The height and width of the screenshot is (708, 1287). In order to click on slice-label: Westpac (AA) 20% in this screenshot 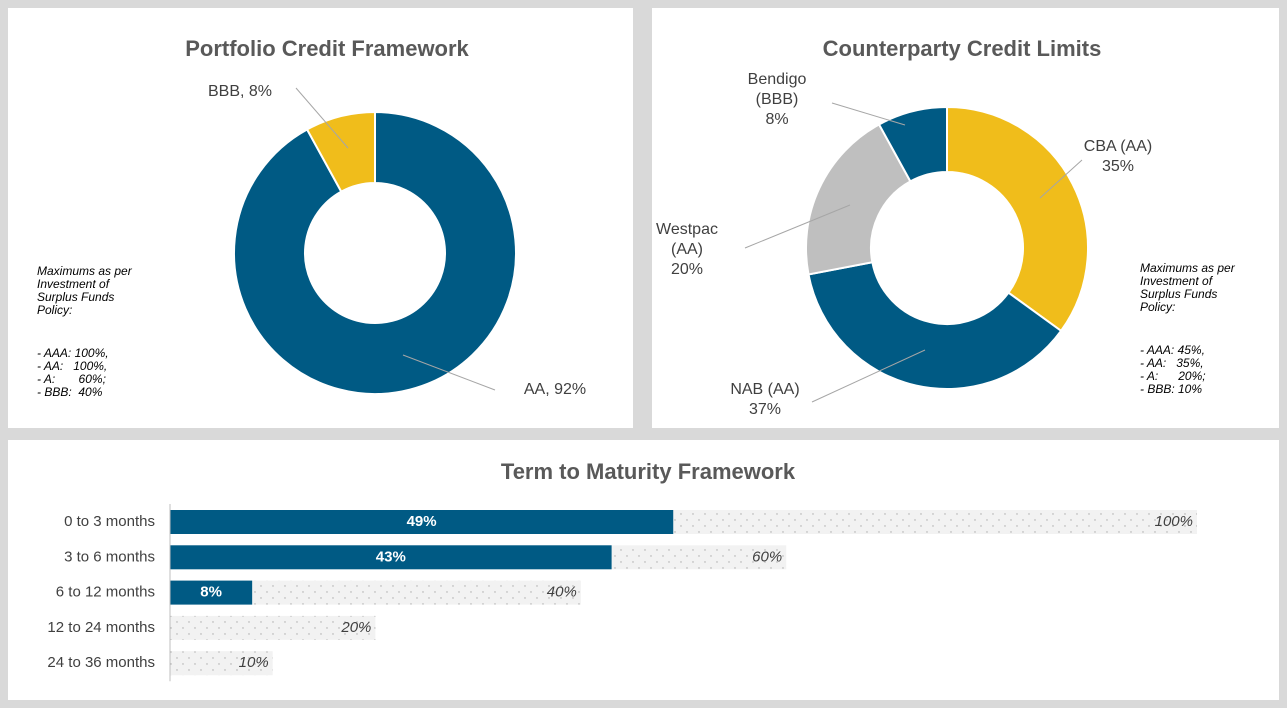, I will do `click(687, 250)`.